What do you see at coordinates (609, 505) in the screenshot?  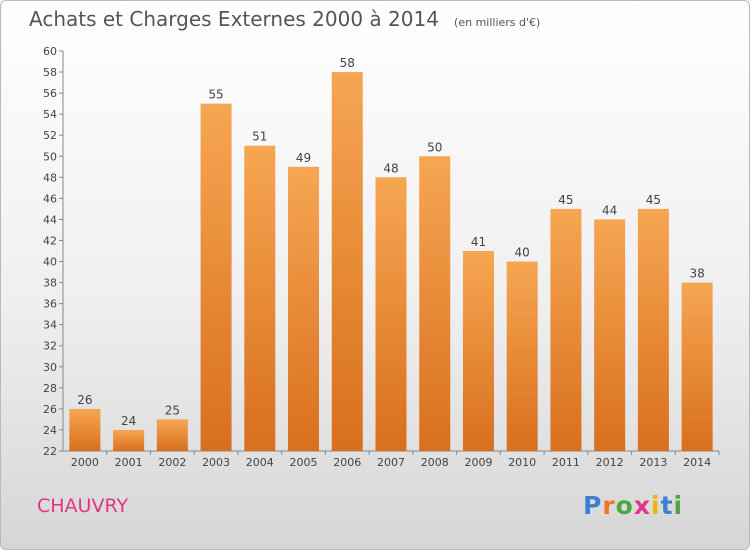 I see `logo-letter: r` at bounding box center [609, 505].